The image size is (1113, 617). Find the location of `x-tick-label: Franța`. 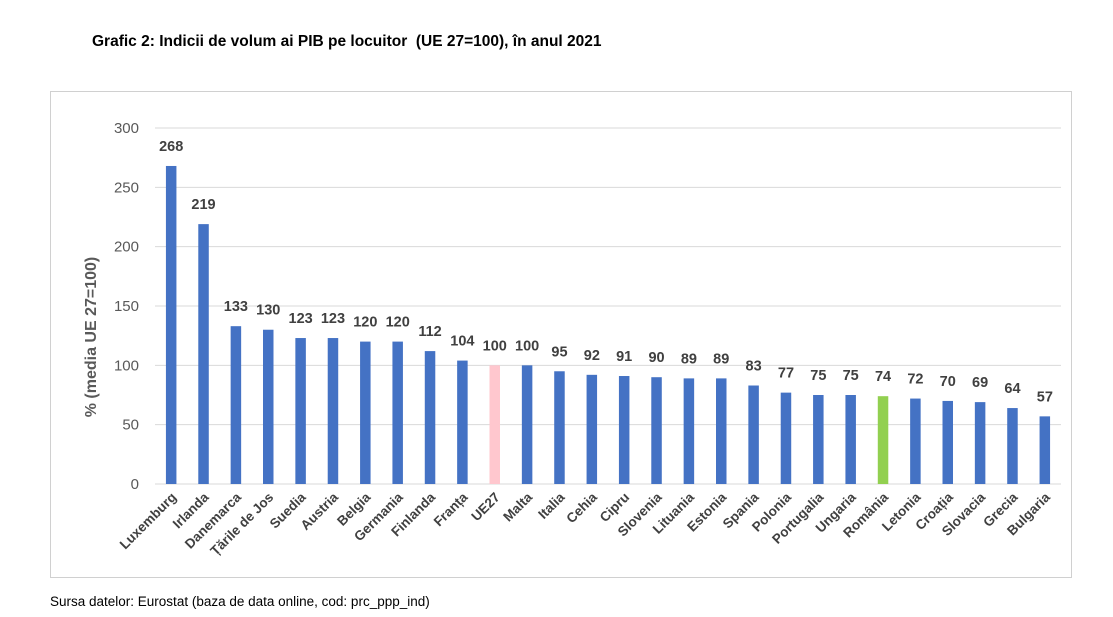

x-tick-label: Franța is located at coordinates (451, 509).